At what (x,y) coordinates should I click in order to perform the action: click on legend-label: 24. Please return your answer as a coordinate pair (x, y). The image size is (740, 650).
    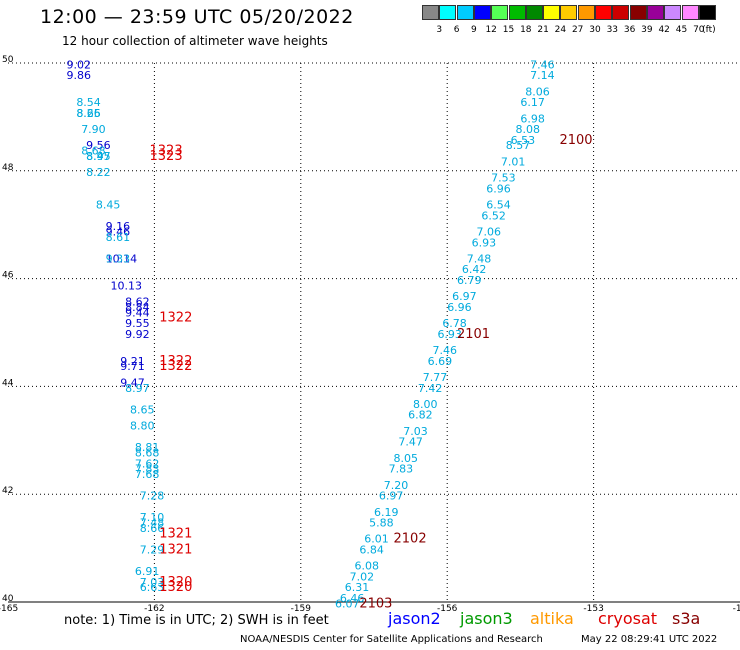
    Looking at the image, I should click on (560, 30).